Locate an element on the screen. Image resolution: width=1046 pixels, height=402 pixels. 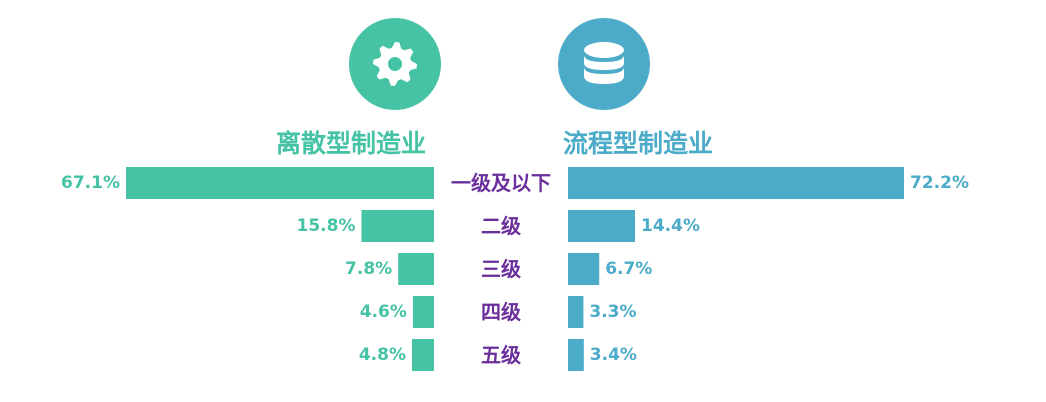
database-icon is located at coordinates (604, 63).